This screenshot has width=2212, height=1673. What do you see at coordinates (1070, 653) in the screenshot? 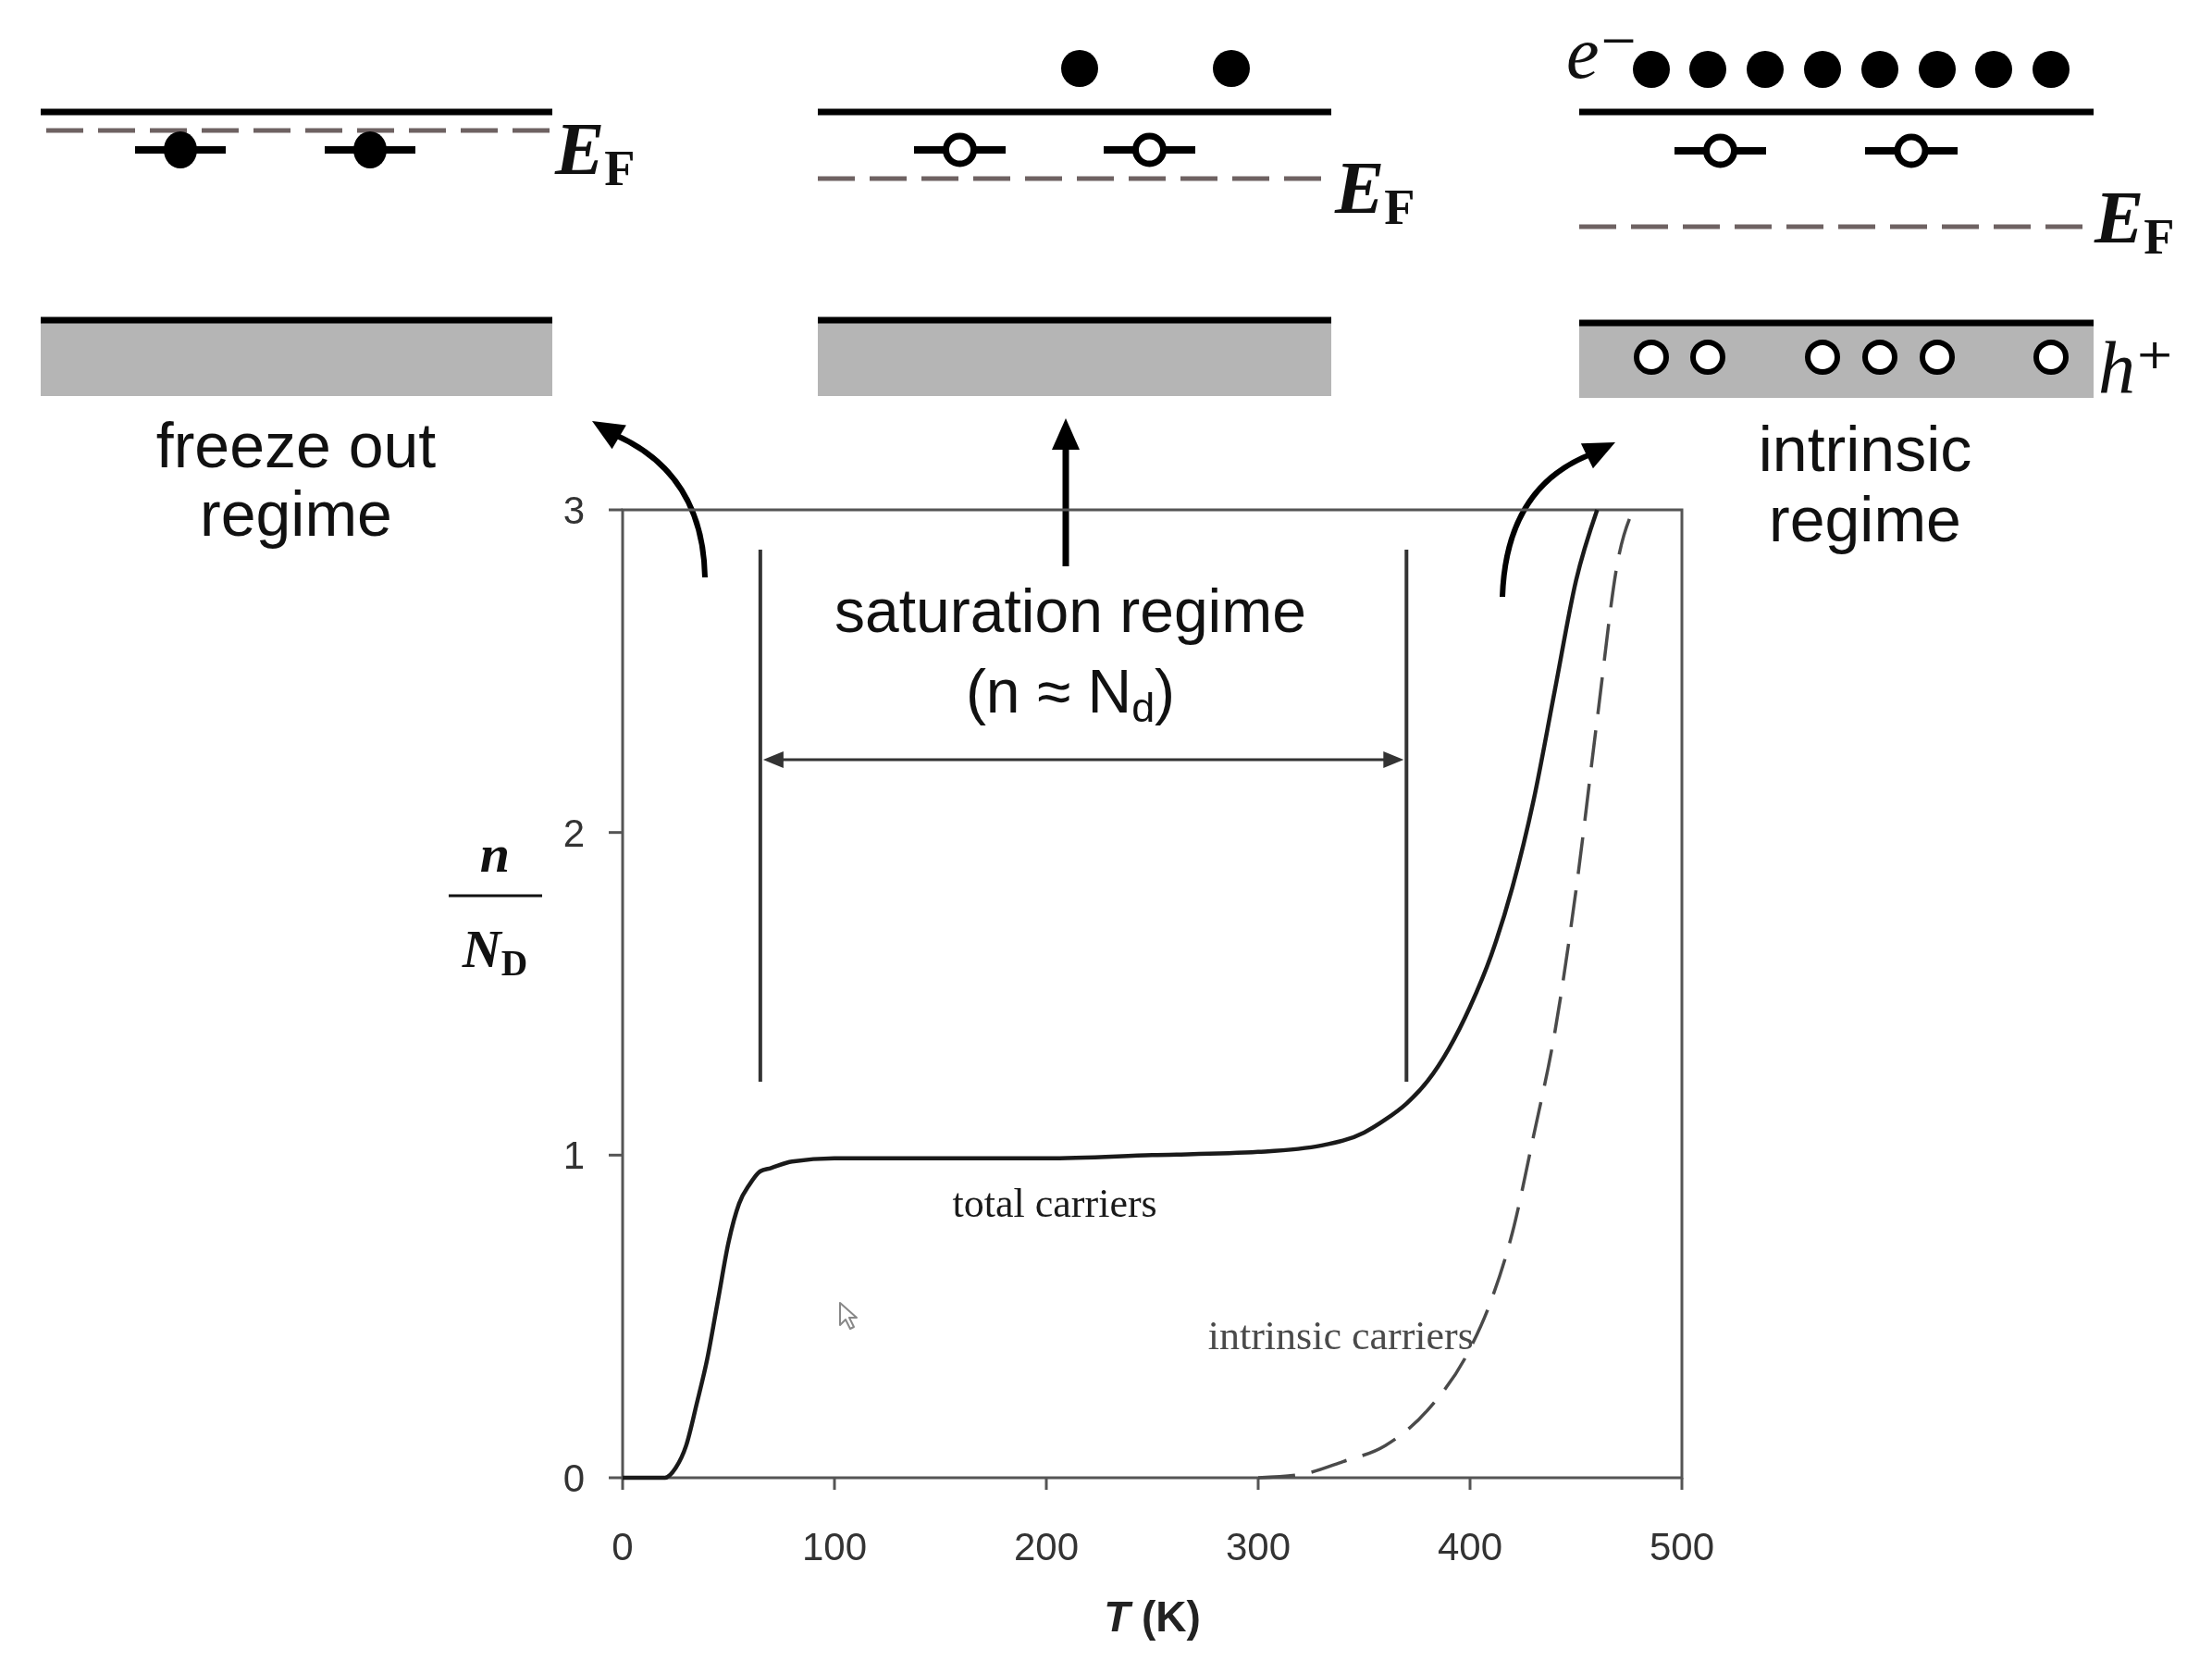
I see `annotation: saturation regime (n ≈ N$_{d}$)` at bounding box center [1070, 653].